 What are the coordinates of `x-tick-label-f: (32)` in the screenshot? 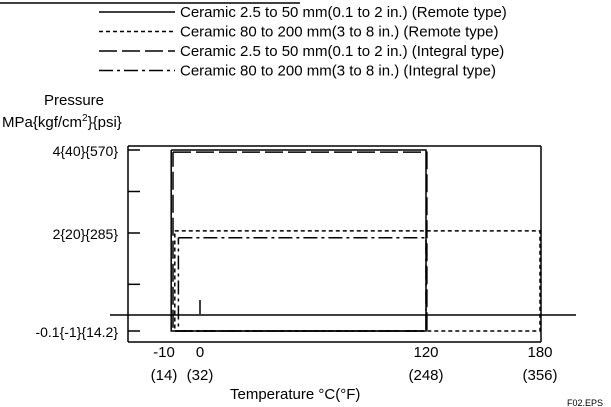 It's located at (200, 375).